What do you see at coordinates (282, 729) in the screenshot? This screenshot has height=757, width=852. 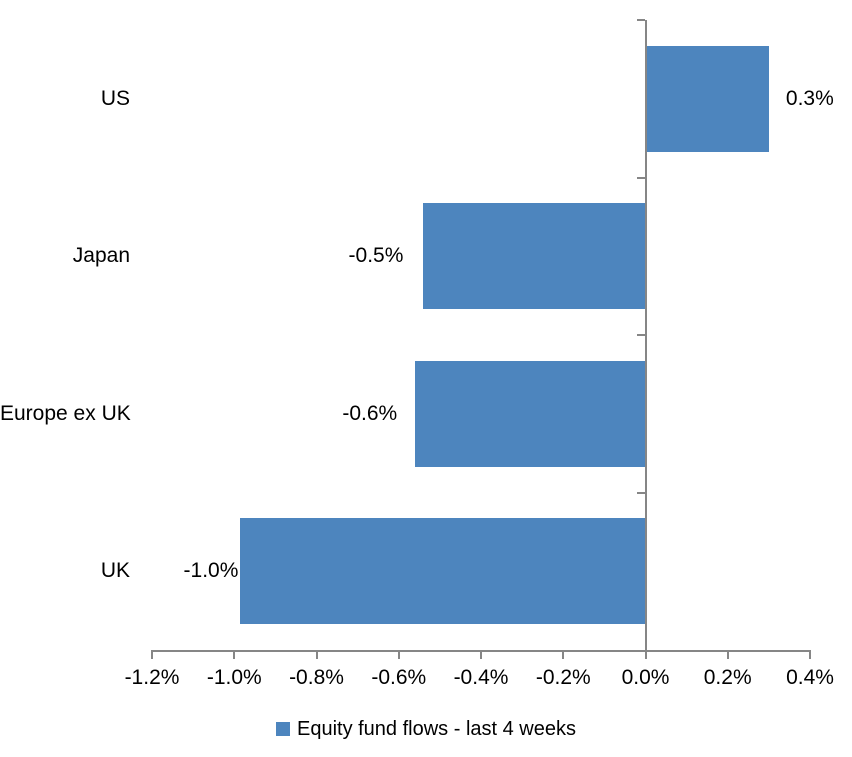 I see `legend-swatch-icon` at bounding box center [282, 729].